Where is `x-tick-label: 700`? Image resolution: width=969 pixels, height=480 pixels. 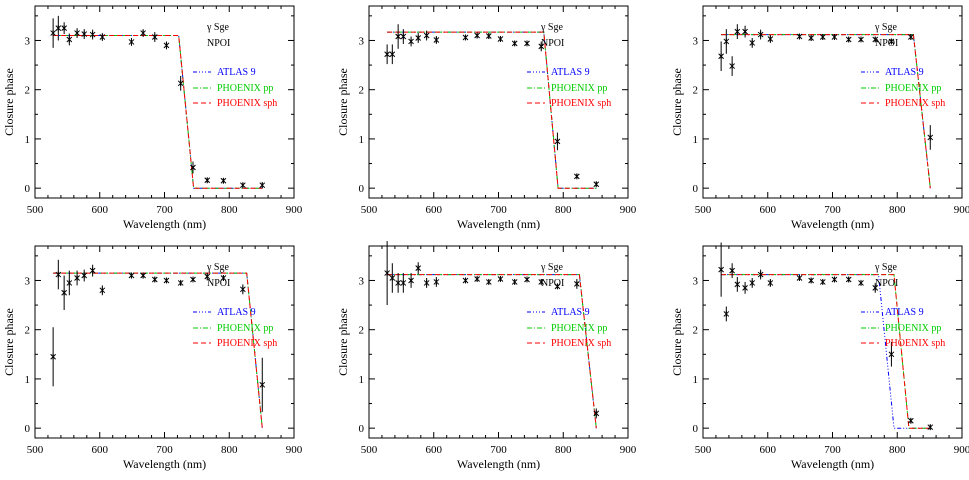 x-tick-label: 700 is located at coordinates (164, 210).